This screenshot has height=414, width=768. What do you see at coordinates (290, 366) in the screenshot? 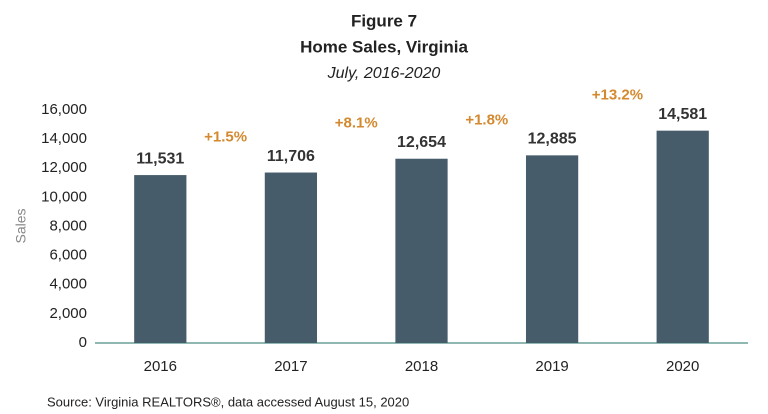
I see `x-tick-label: 2017` at bounding box center [290, 366].